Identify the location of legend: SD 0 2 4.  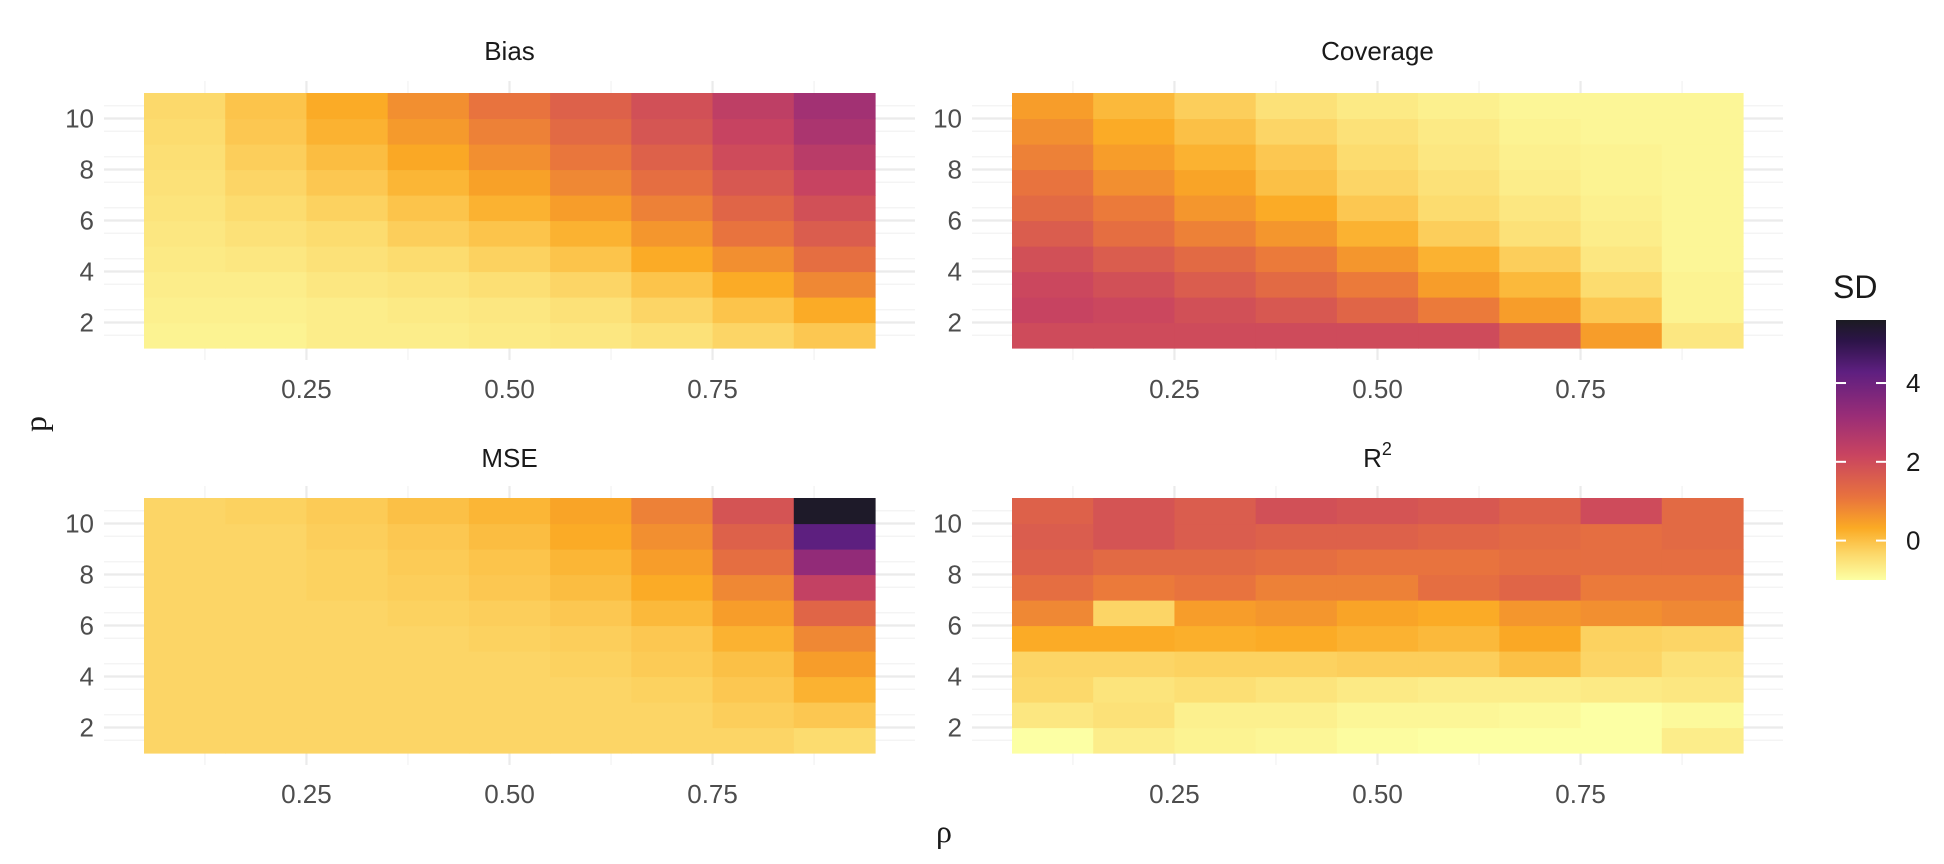
(1876, 424).